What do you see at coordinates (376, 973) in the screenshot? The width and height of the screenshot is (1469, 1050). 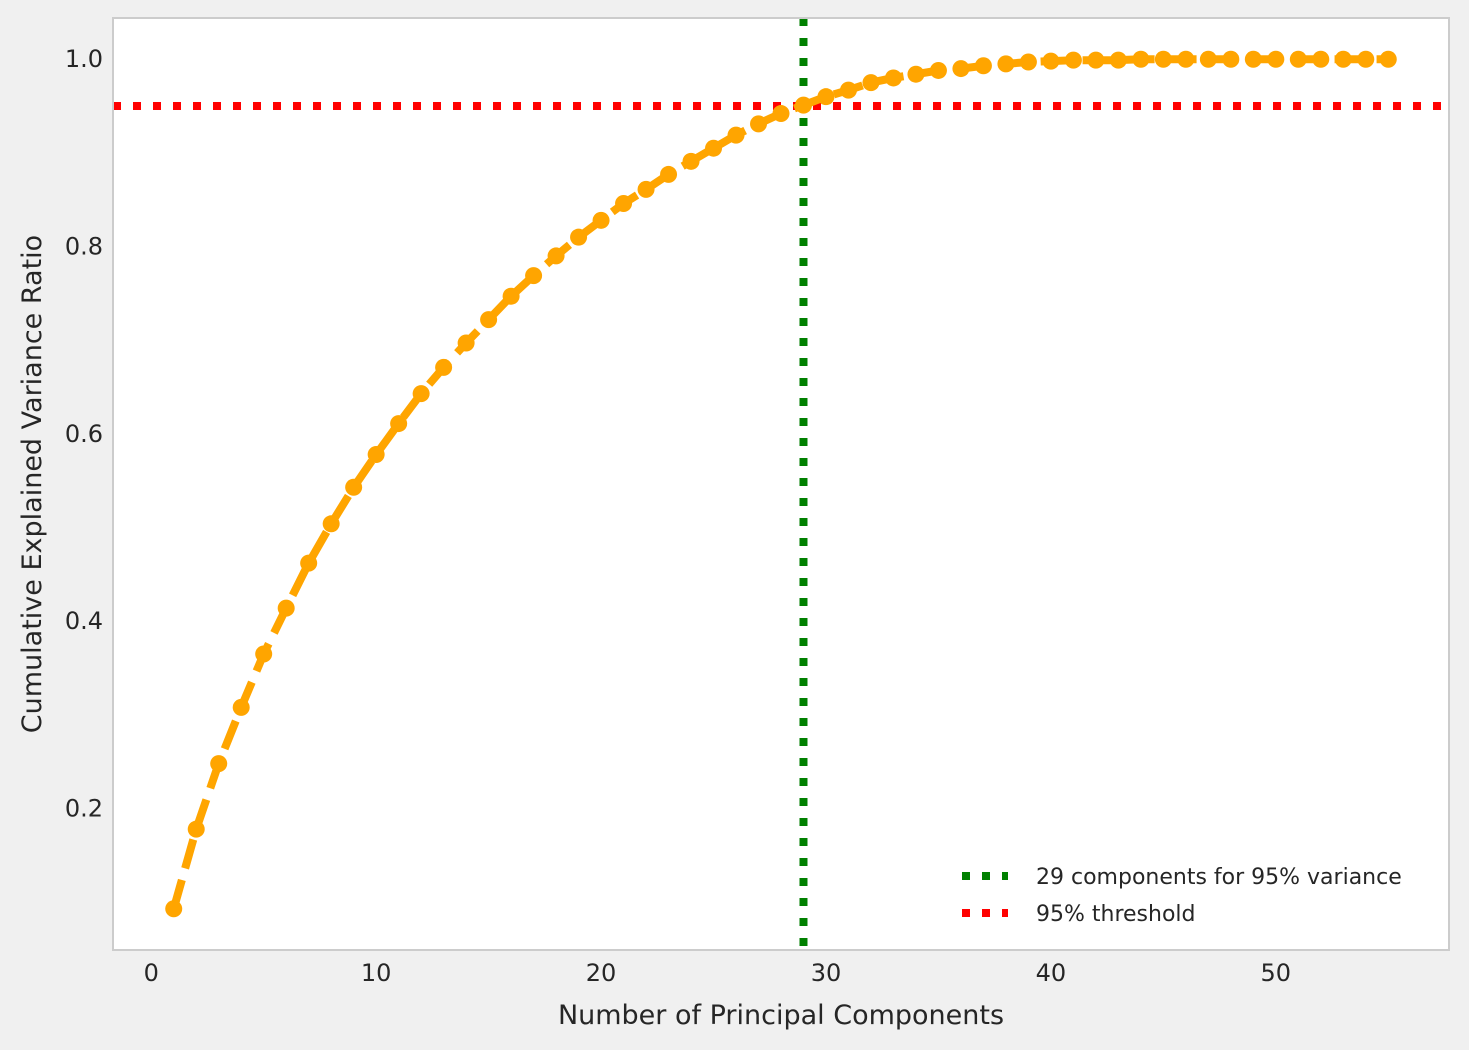 I see `x-tick-label: 10` at bounding box center [376, 973].